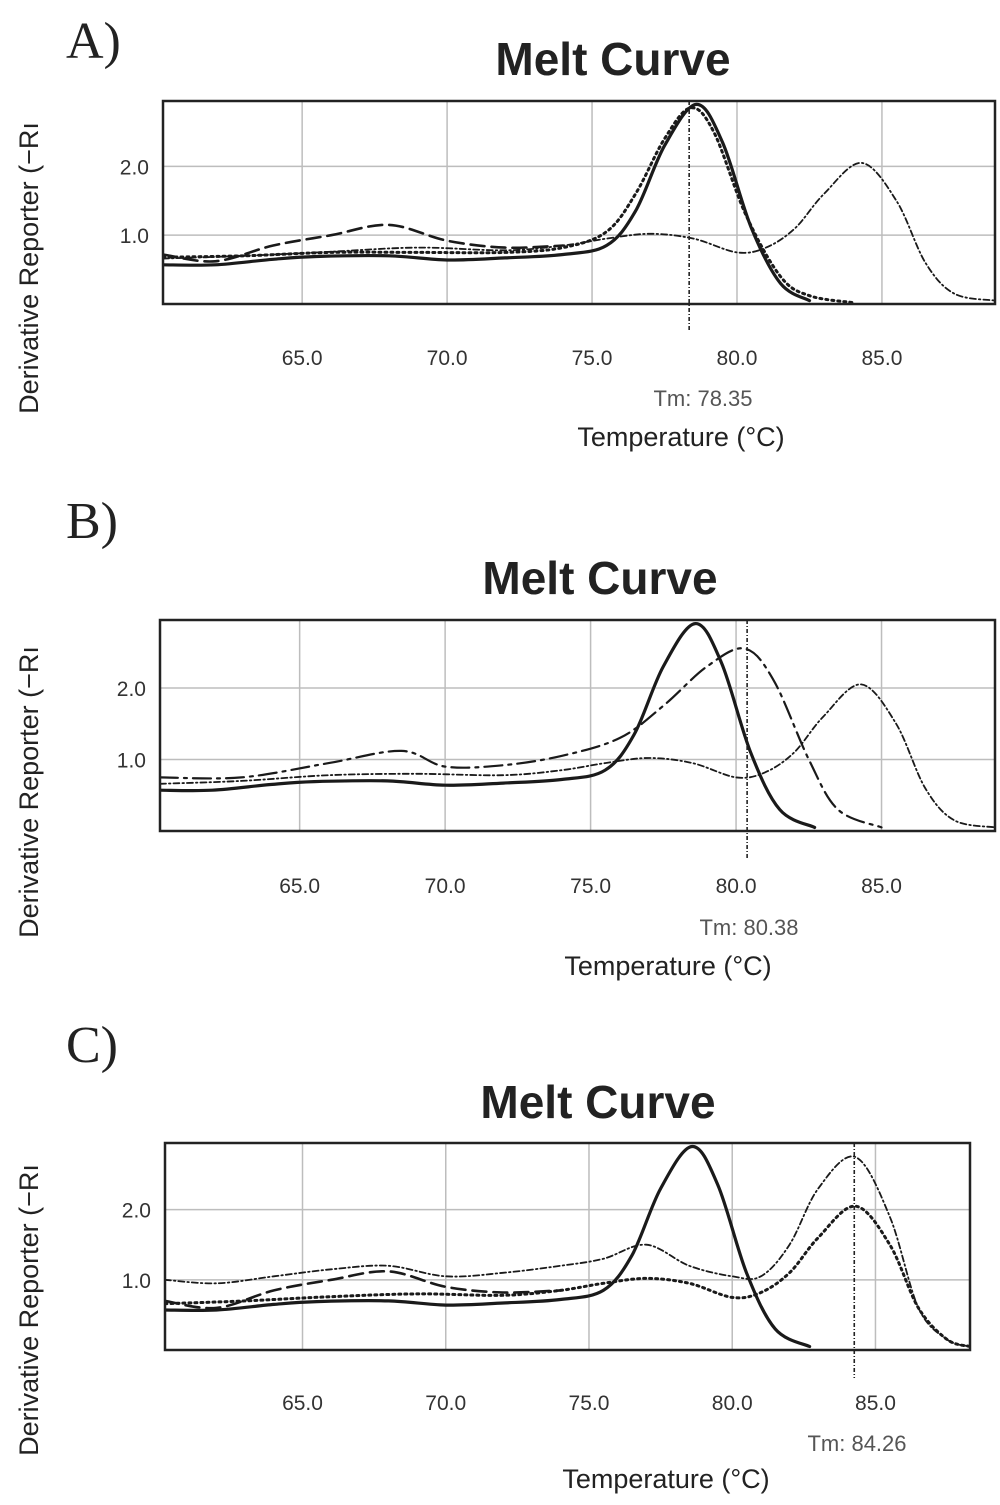 Image resolution: width=1000 pixels, height=1505 pixels. What do you see at coordinates (702, 398) in the screenshot?
I see `tm-label-a: Tm: 78.35` at bounding box center [702, 398].